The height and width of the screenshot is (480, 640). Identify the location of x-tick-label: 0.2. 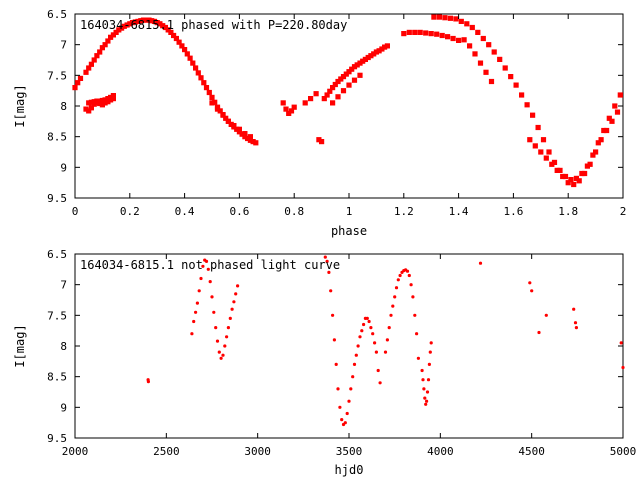
(130, 211).